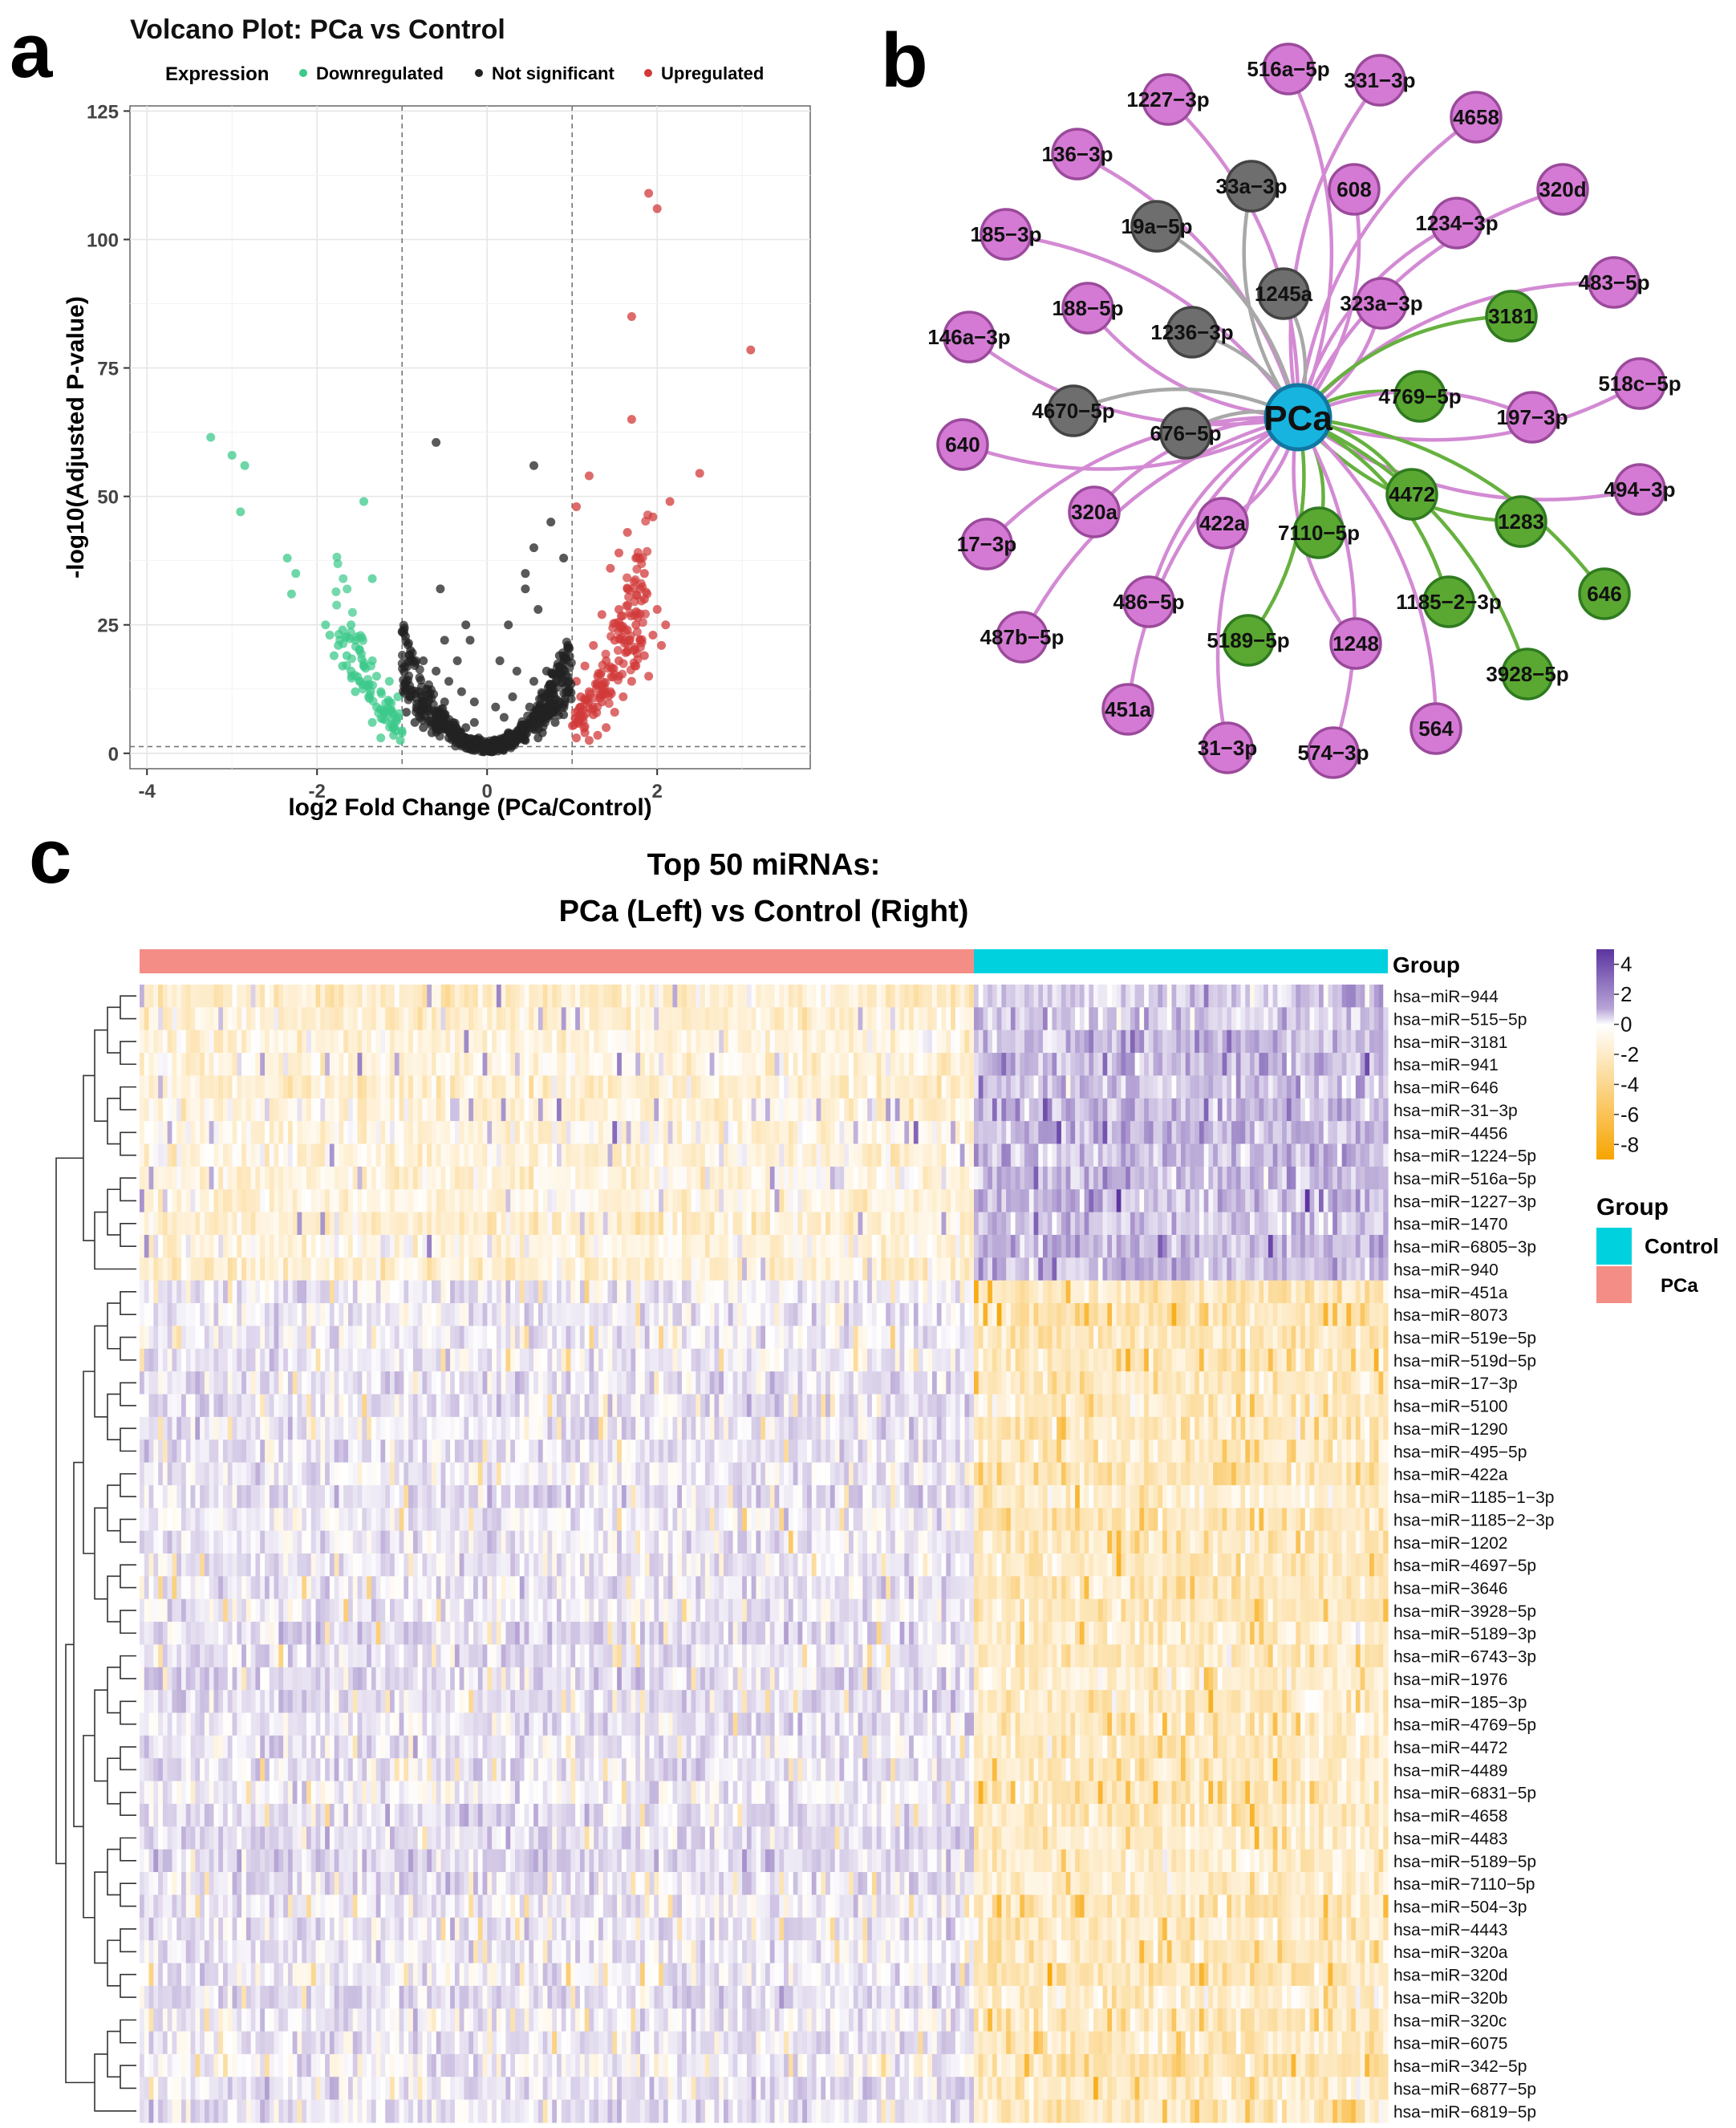  Describe the element at coordinates (1533, 417) in the screenshot. I see `network-node-label: 197−3p` at that location.